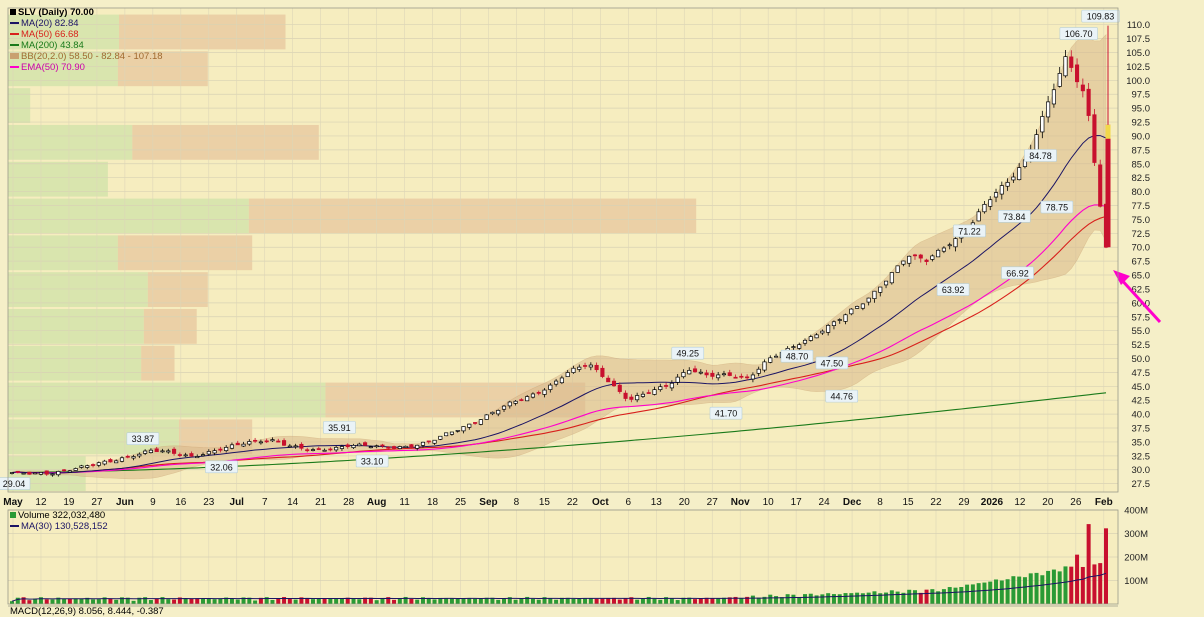  I want to click on y-tick-label: 92.5, so click(1141, 123).